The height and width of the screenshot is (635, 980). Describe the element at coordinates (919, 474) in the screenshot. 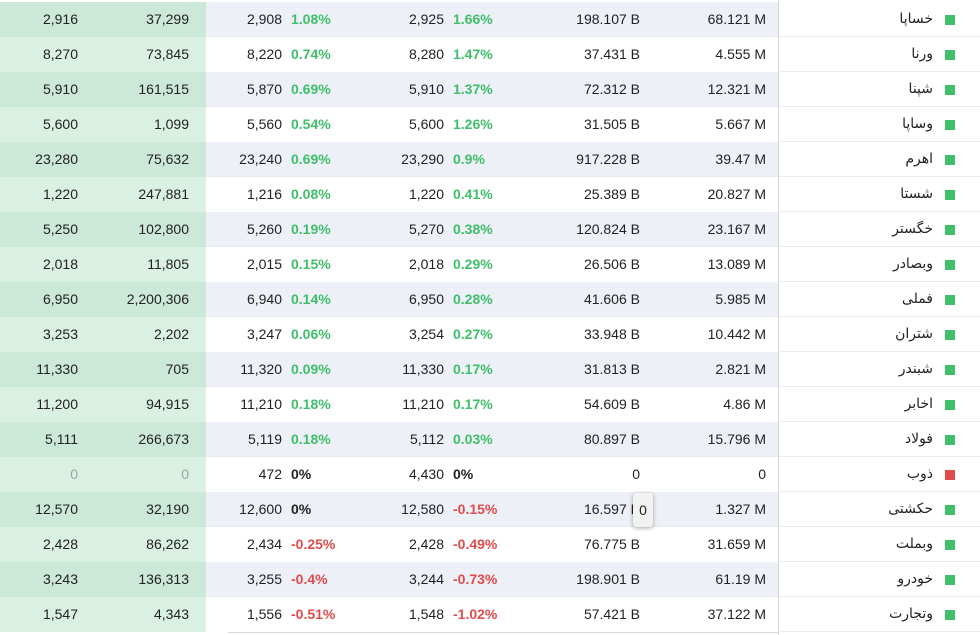

I see `symbol-name: ذوب` at that location.